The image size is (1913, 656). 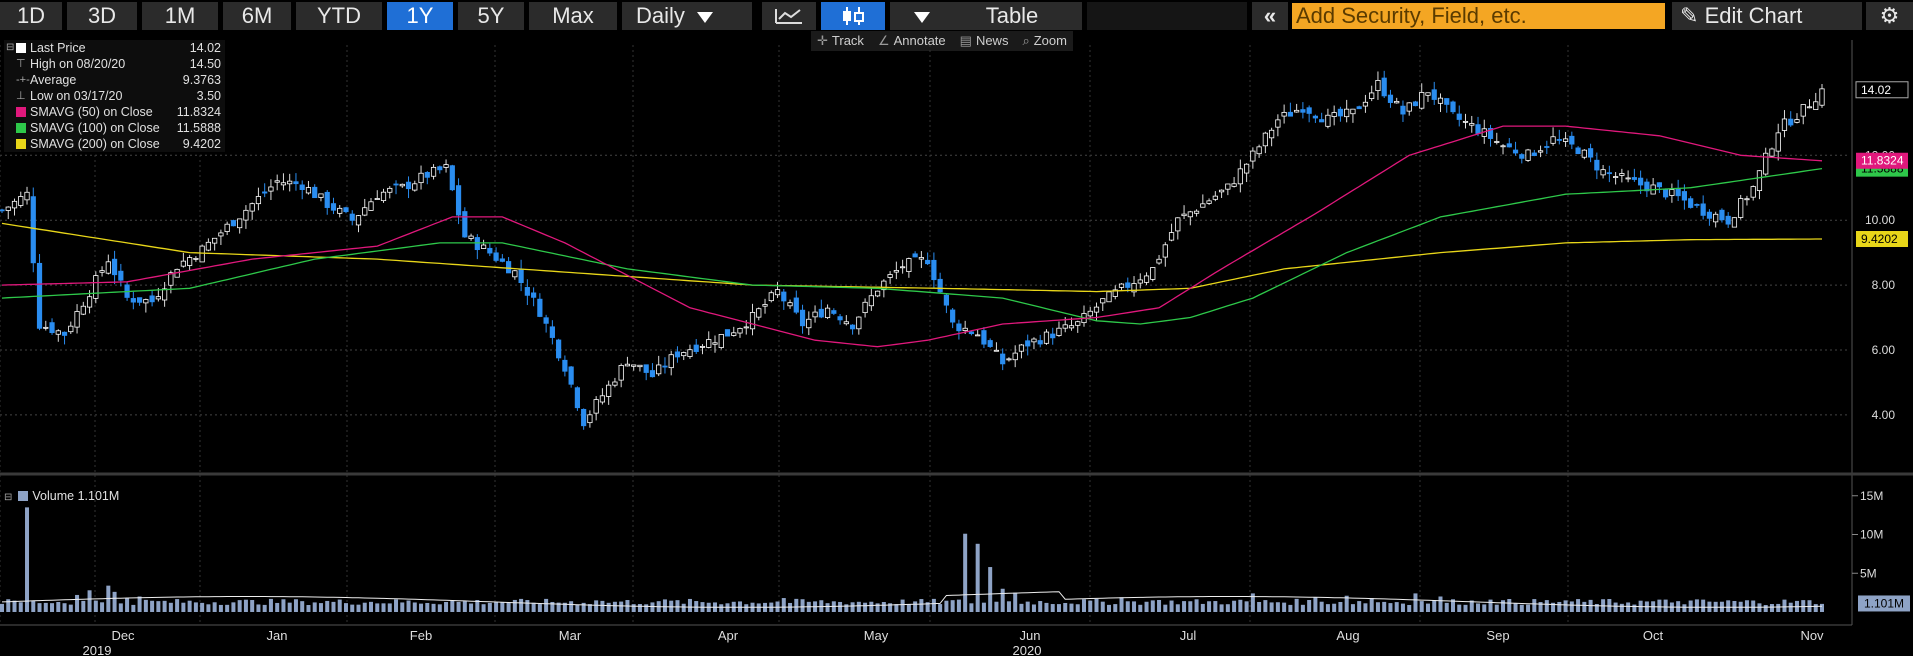 What do you see at coordinates (687, 16) in the screenshot?
I see `frequency-dropdown: Daily` at bounding box center [687, 16].